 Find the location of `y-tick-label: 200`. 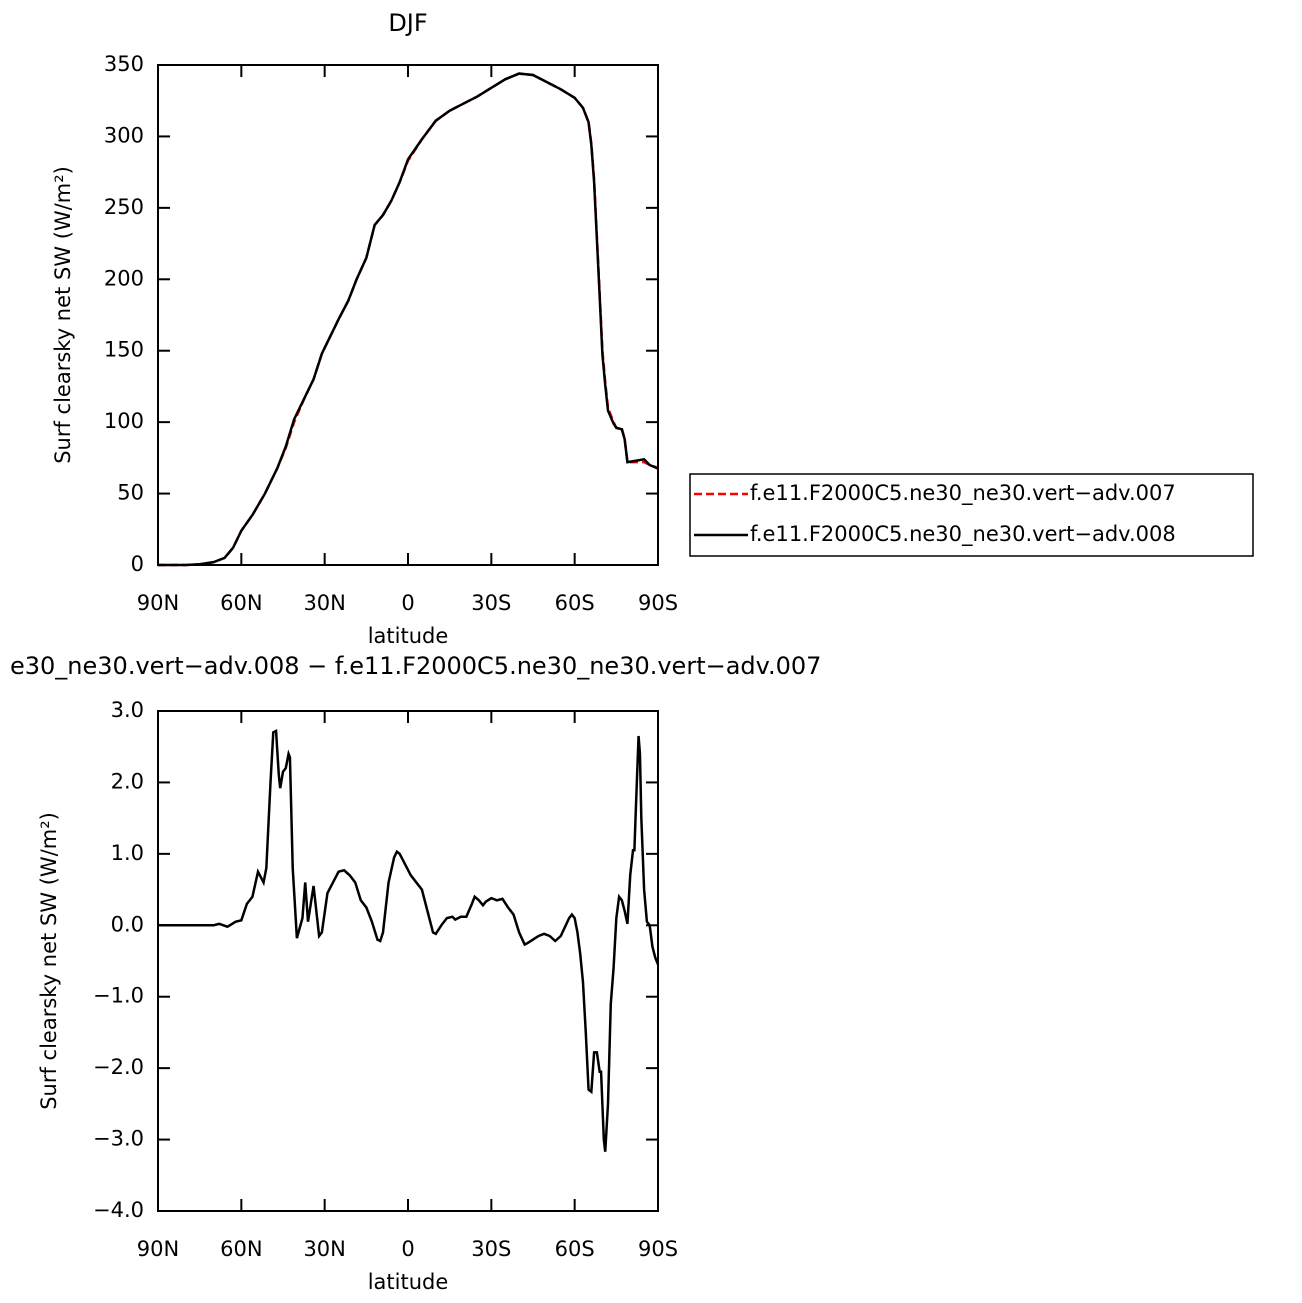

y-tick-label: 200 is located at coordinates (124, 278).